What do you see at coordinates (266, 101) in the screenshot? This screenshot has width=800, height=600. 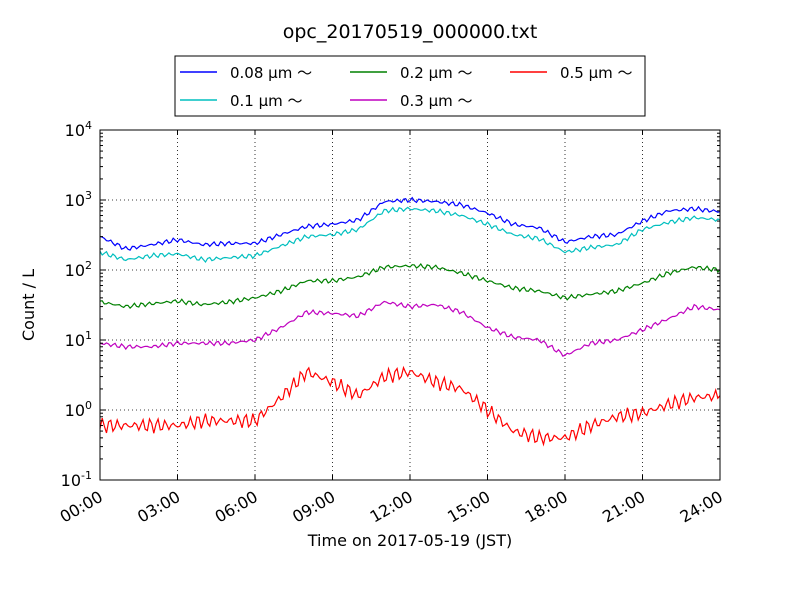 I see `legend-label: 0.1 μm ～` at bounding box center [266, 101].